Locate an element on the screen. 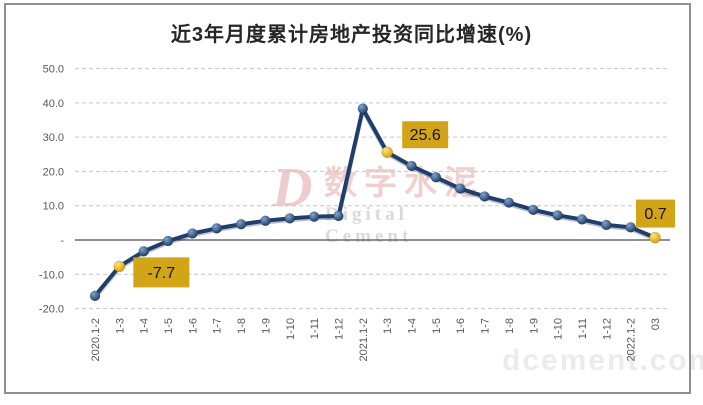 Image resolution: width=703 pixels, height=405 pixels. y-axis-tick-label: 50.0 is located at coordinates (53, 70).